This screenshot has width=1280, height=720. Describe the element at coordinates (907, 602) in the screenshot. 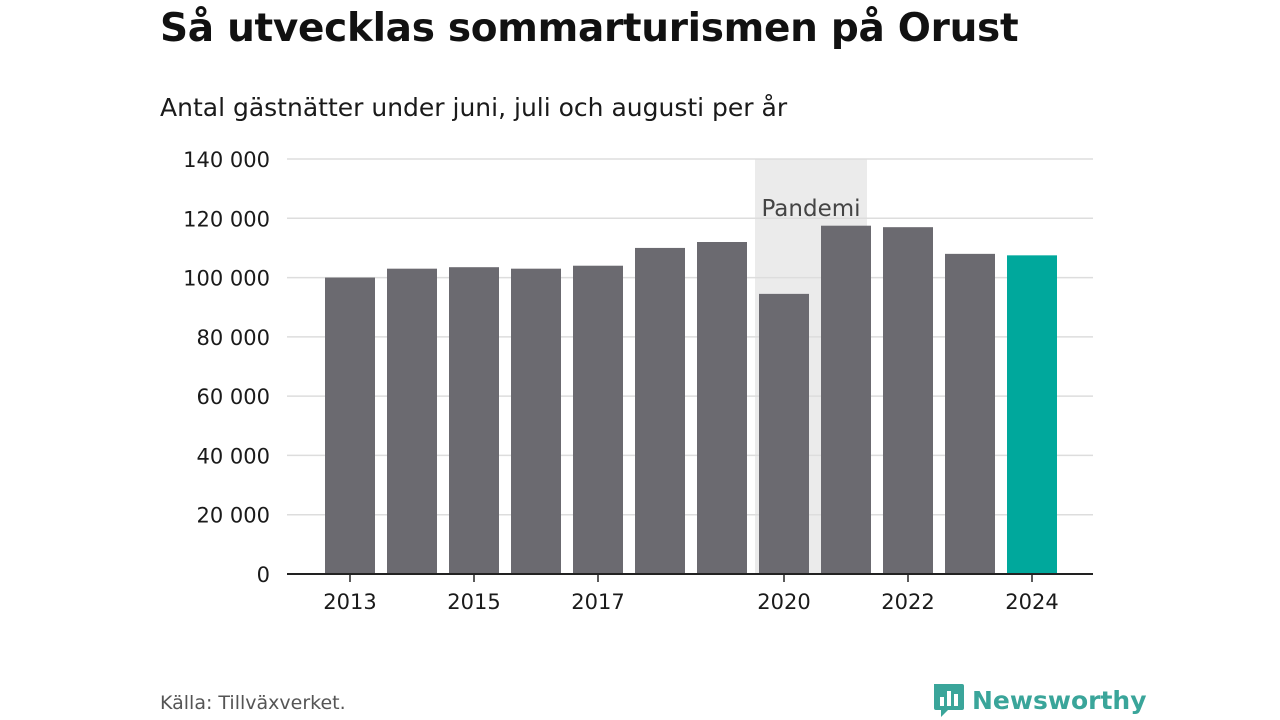

I see `x-tick-label-2022: 2022` at that location.